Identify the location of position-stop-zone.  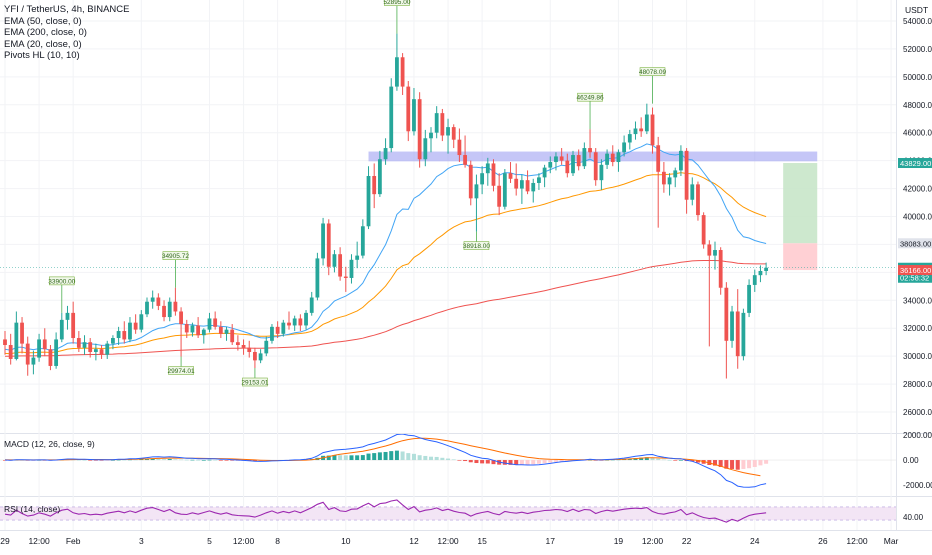
(800, 257).